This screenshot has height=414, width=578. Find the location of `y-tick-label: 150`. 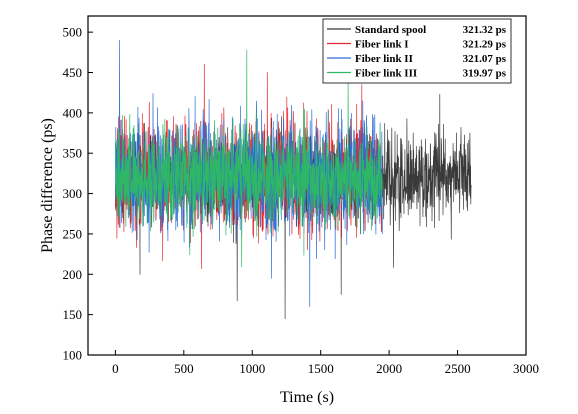

y-tick-label: 150 is located at coordinates (73, 314).